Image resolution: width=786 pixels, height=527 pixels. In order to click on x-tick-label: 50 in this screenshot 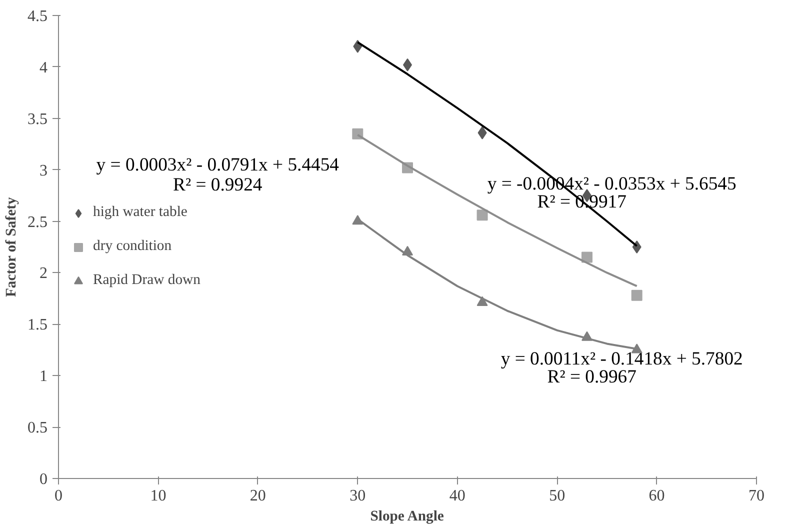, I will do `click(557, 496)`.